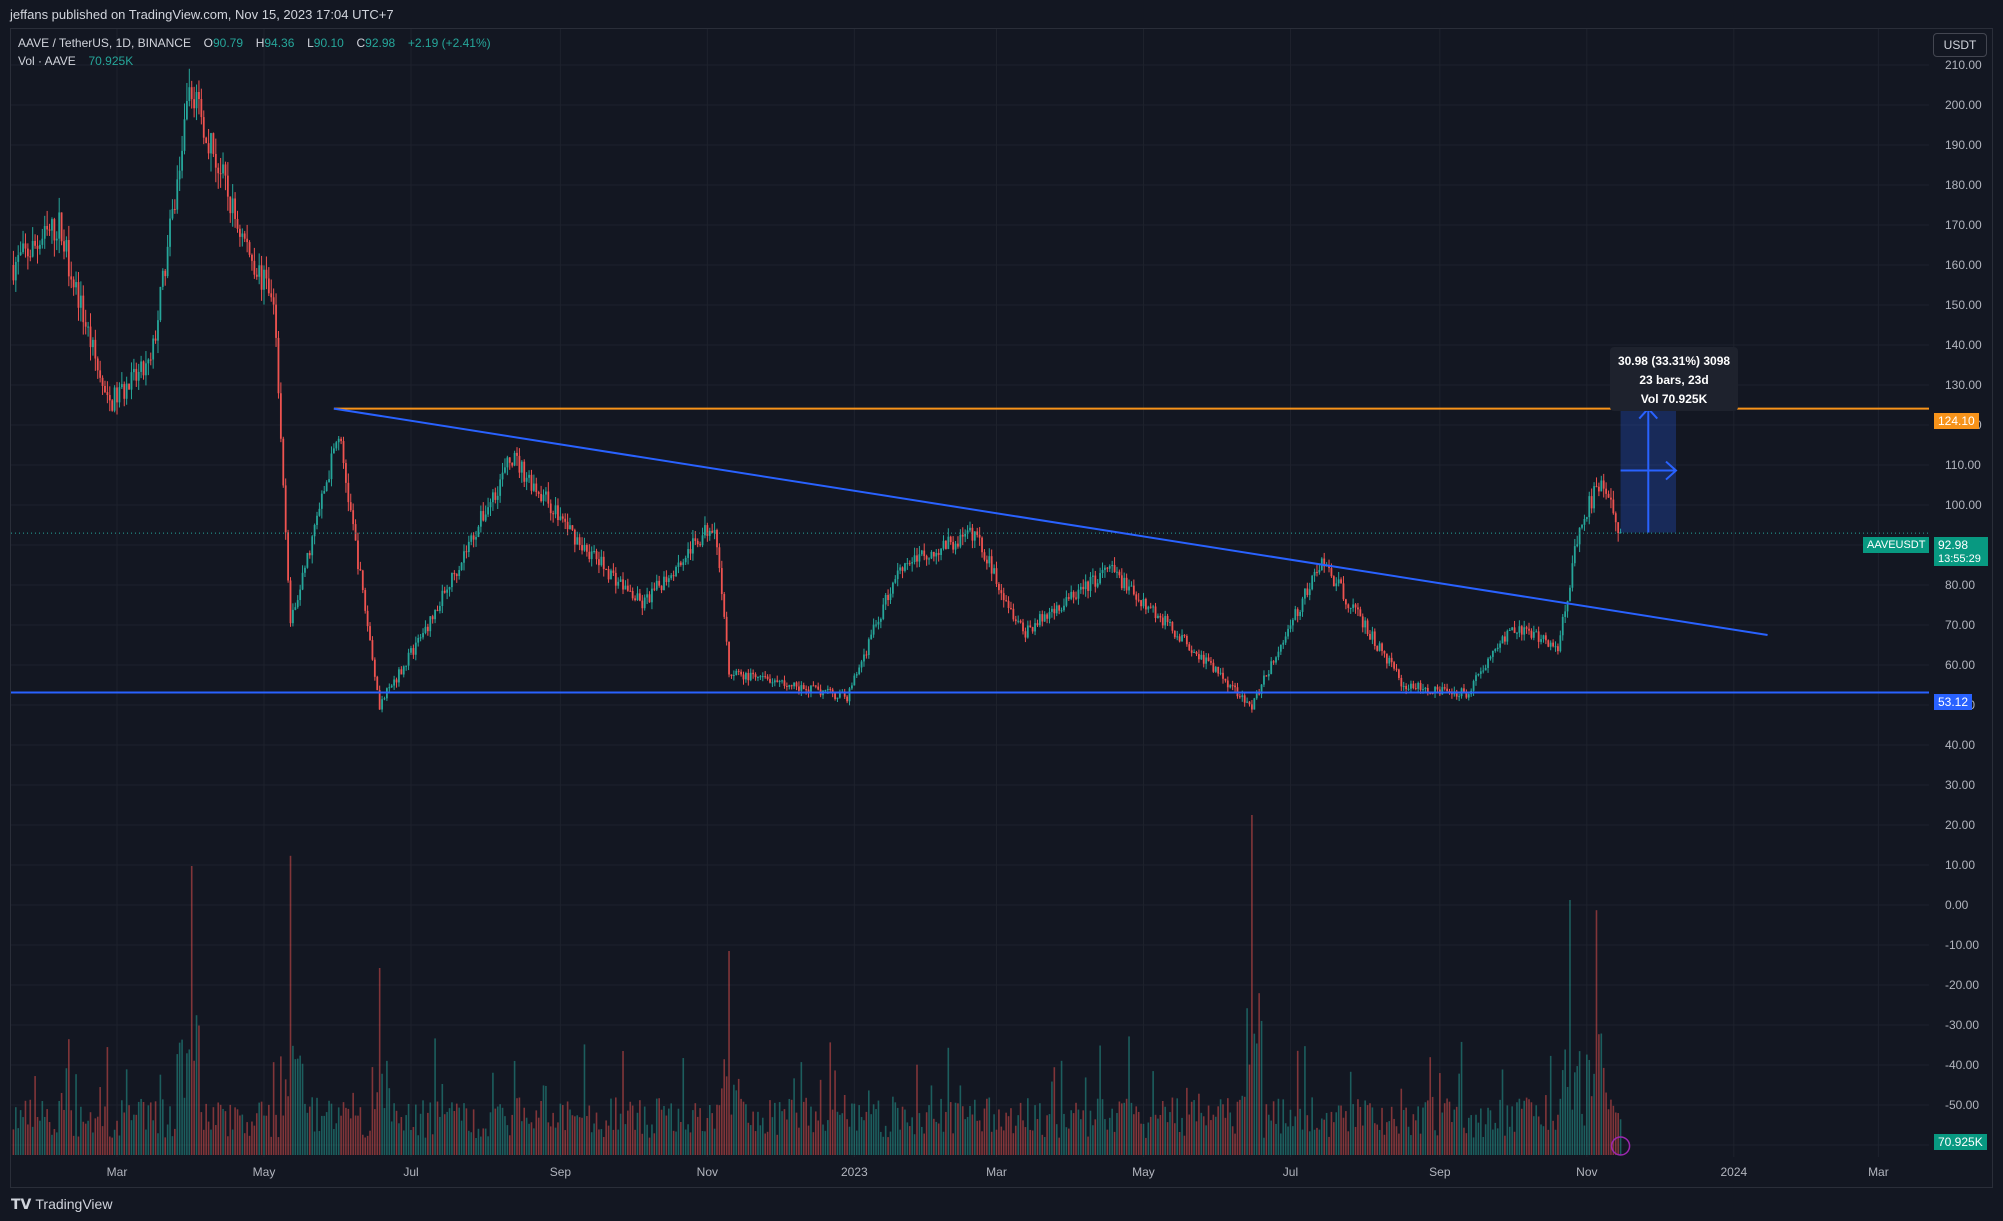  What do you see at coordinates (1962, 985) in the screenshot?
I see `y-tick-label: -20.00` at bounding box center [1962, 985].